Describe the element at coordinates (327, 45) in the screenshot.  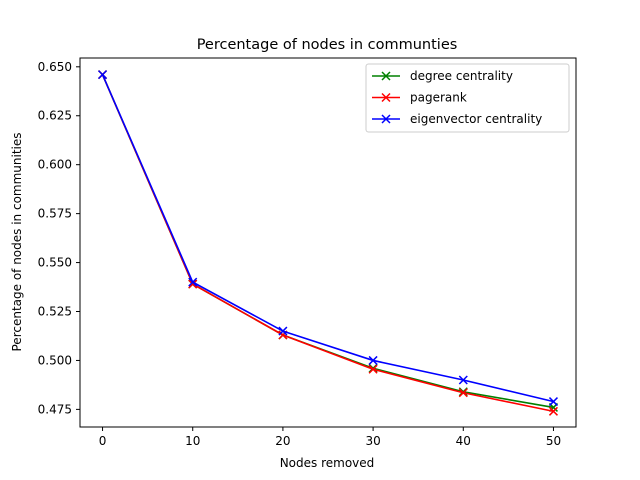
I see `chart-title: Percentage of nodes in communties` at that location.